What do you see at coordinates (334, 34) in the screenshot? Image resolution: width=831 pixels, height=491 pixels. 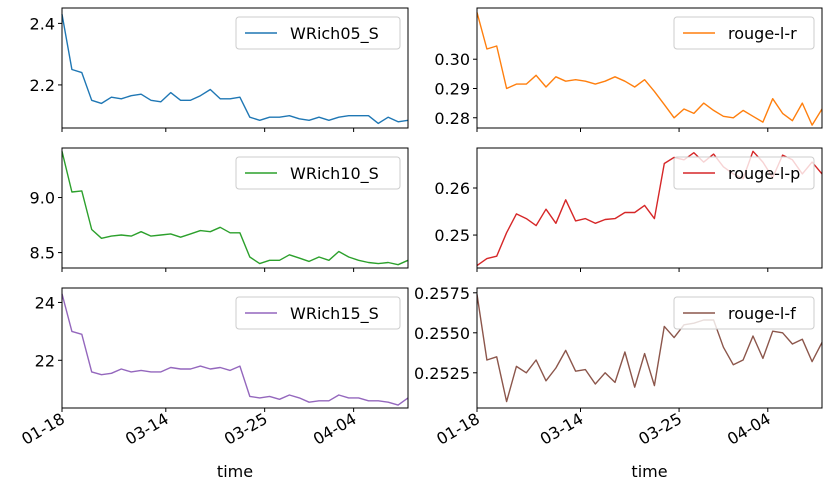 I see `legend-label: WRich05_S` at bounding box center [334, 34].